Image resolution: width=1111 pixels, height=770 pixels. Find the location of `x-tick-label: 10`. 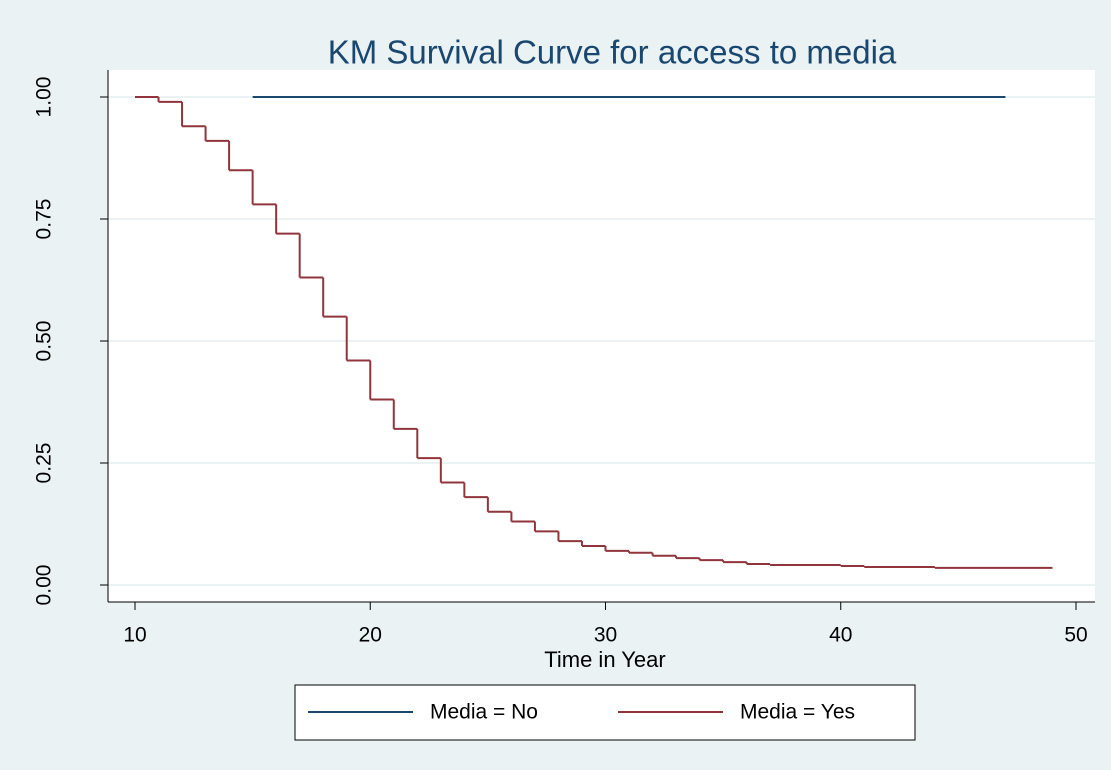

x-tick-label: 10 is located at coordinates (134, 635).